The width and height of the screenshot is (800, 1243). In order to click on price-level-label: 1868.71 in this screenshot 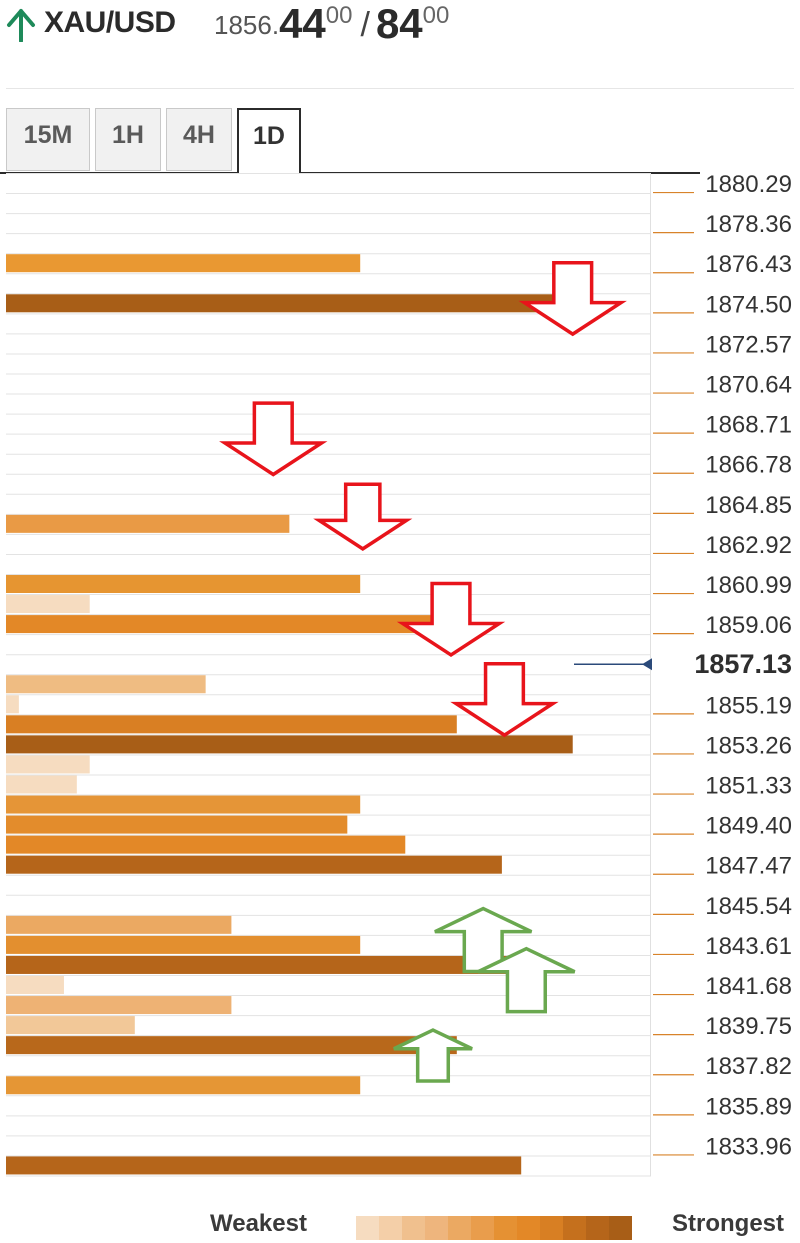, I will do `click(748, 425)`.